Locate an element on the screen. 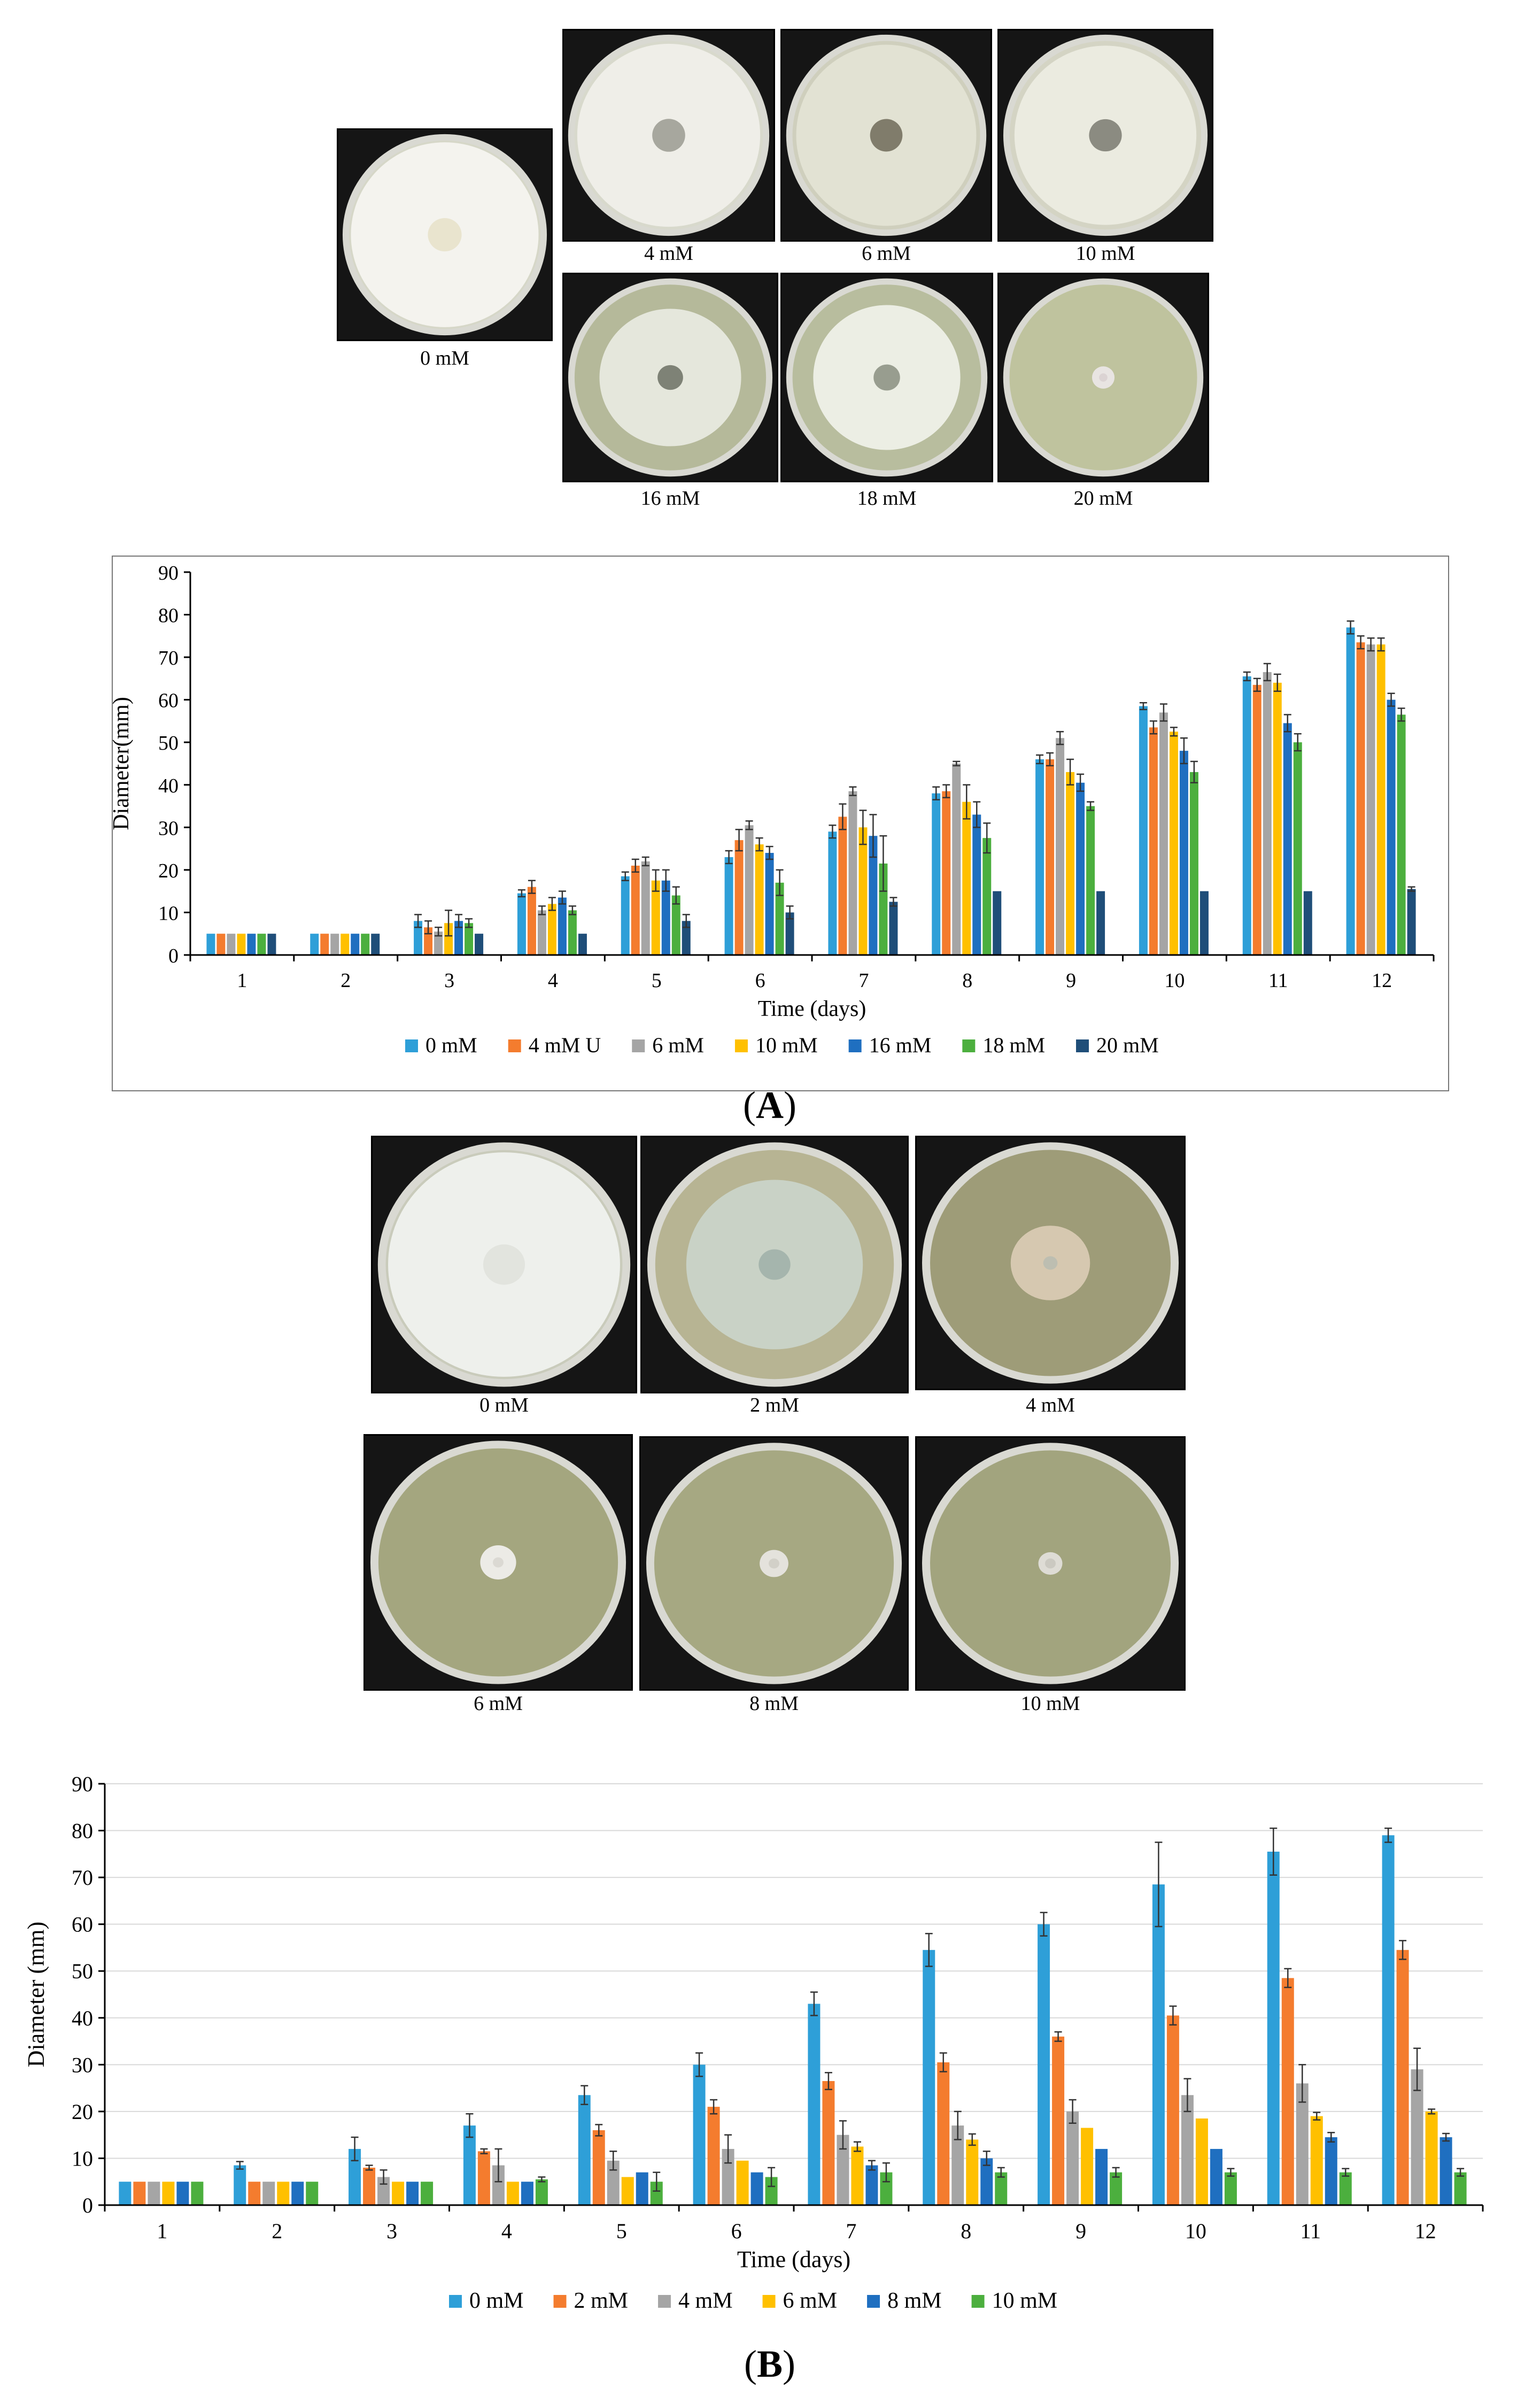 This screenshot has width=1540, height=2396. x-tick-label: 4 is located at coordinates (553, 980).